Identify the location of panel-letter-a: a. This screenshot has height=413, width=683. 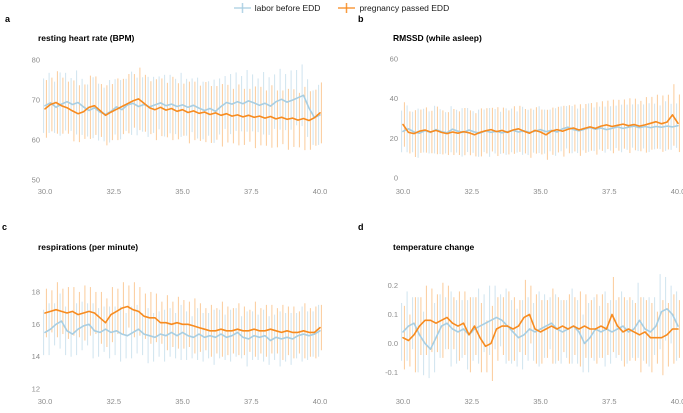
(8, 19).